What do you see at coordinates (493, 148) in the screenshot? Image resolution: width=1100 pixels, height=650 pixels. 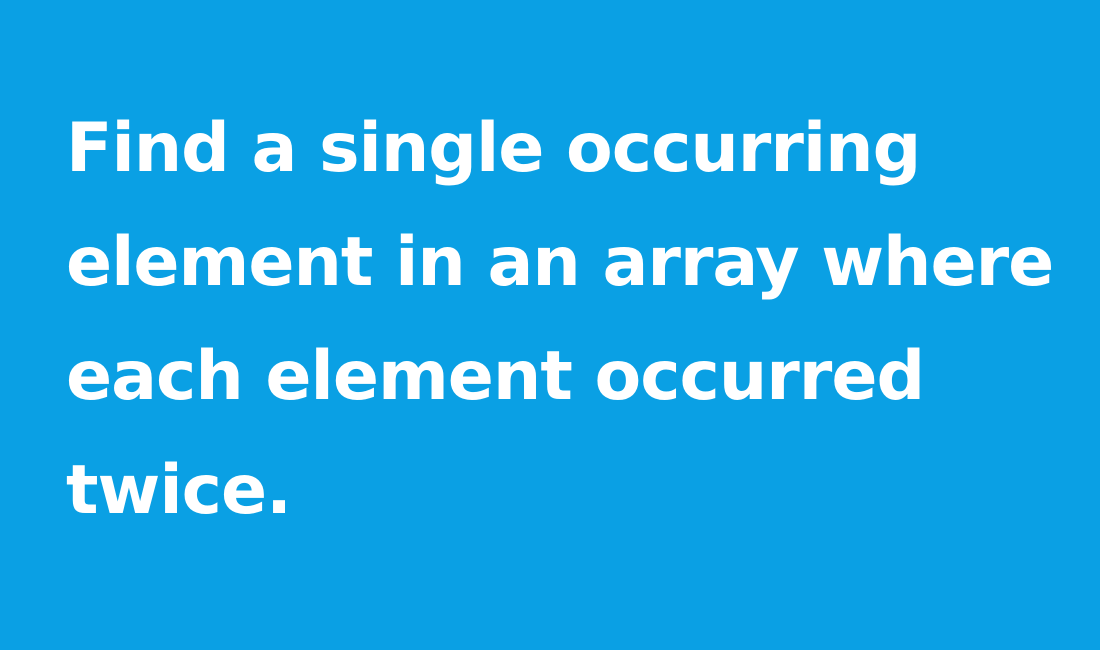 I see `title-line-1: Find a single occurring` at bounding box center [493, 148].